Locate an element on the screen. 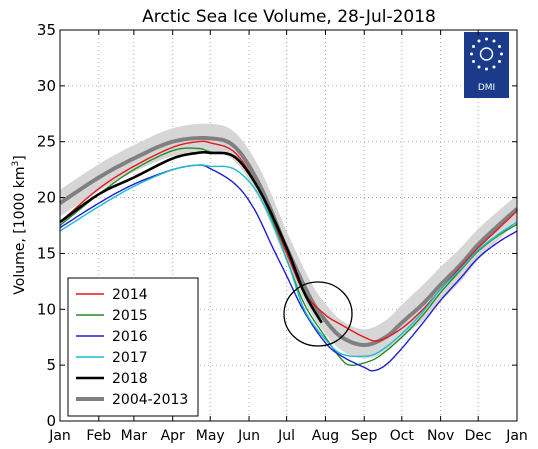 The width and height of the screenshot is (538, 449). x-tick-label: Oct is located at coordinates (402, 436).